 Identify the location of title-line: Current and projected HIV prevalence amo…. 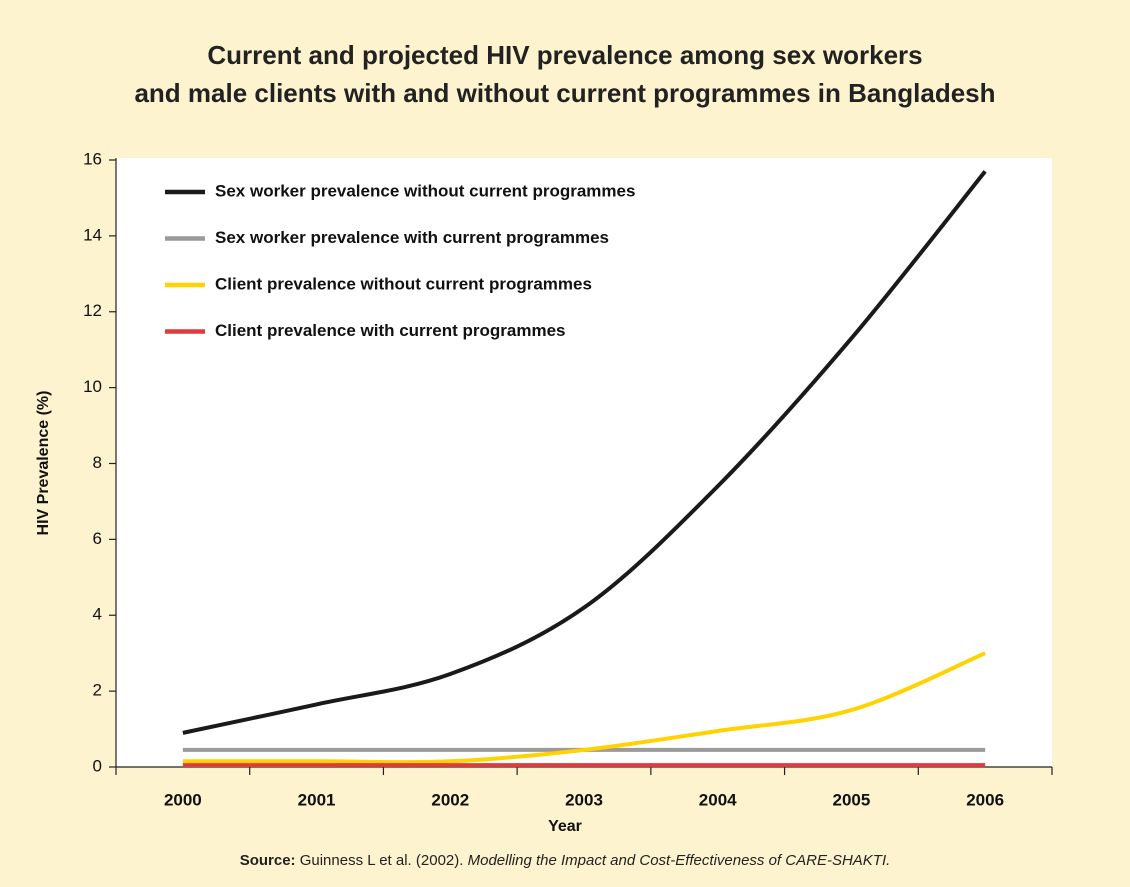
(565, 55).